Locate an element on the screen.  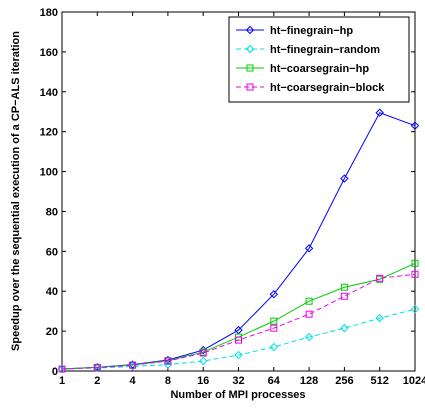
legend-box is located at coordinates (319, 59).